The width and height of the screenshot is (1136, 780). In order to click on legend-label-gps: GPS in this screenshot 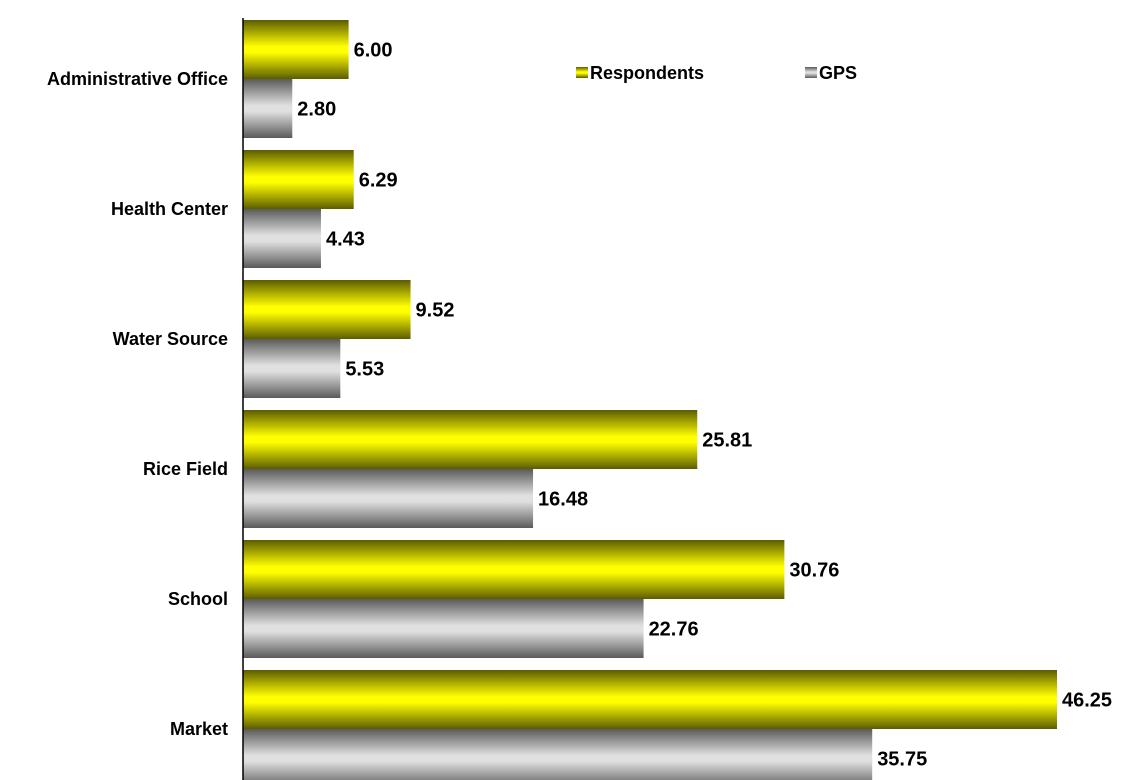, I will do `click(838, 73)`.